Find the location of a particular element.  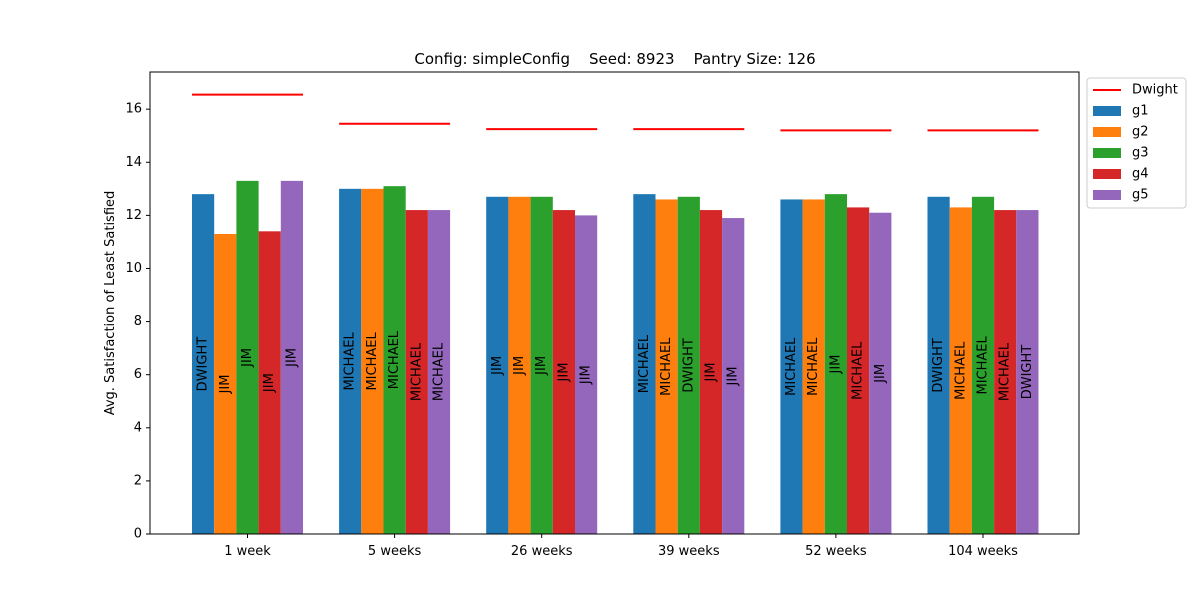

y-tick-label: 0 is located at coordinates (138, 534).